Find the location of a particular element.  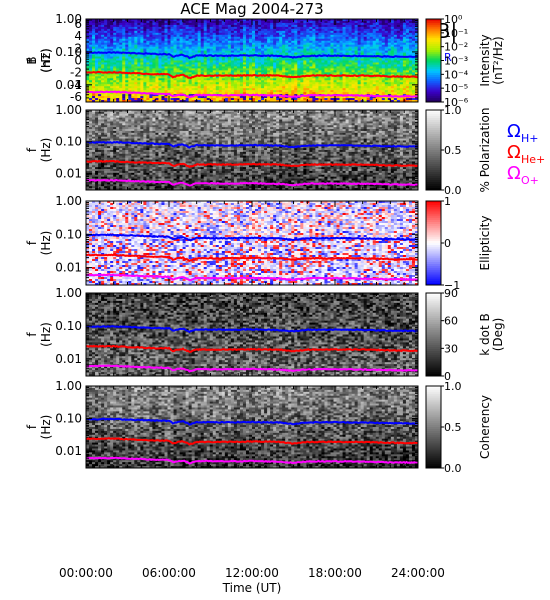

gyrofrequency-legend: Ω H+Ω He+Ω O+ is located at coordinates (526, 154).